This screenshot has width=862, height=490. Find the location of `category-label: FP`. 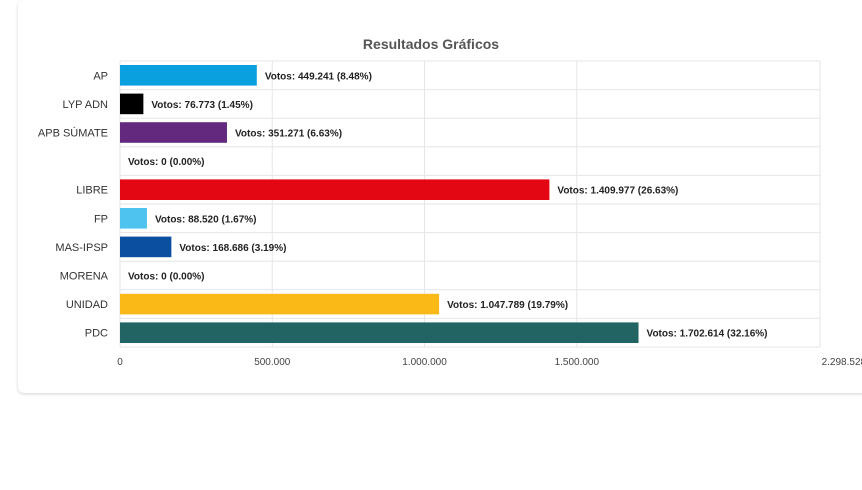

category-label: FP is located at coordinates (101, 219).